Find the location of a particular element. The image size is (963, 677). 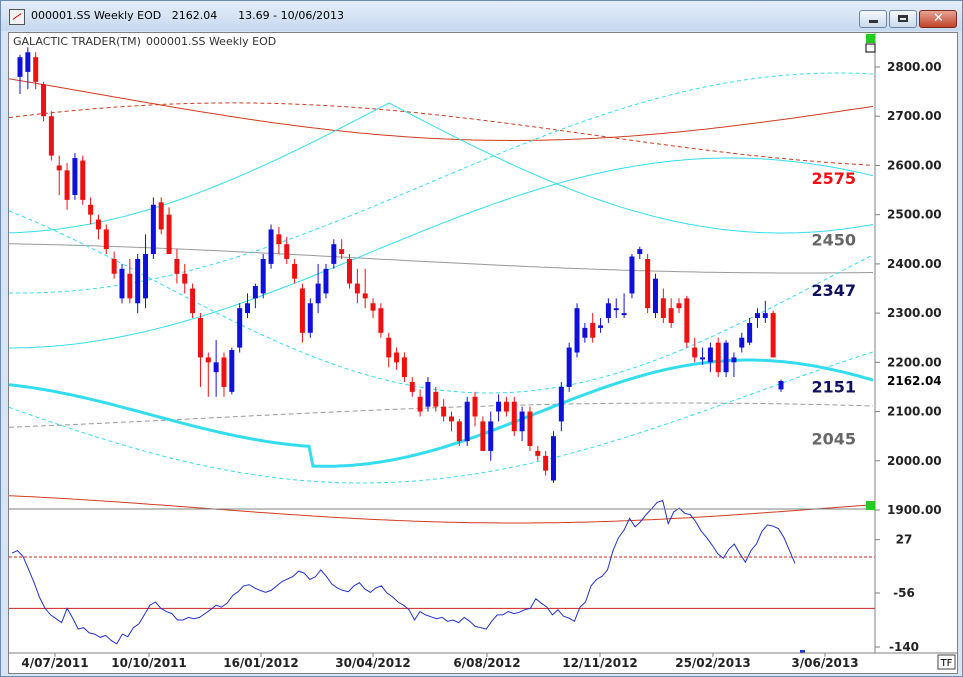

last-price-label: 2162.04 is located at coordinates (914, 381).